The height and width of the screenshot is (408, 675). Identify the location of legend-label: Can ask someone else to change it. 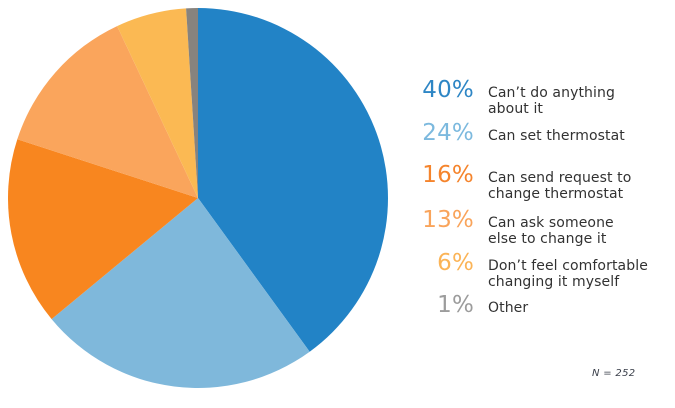
(551, 231).